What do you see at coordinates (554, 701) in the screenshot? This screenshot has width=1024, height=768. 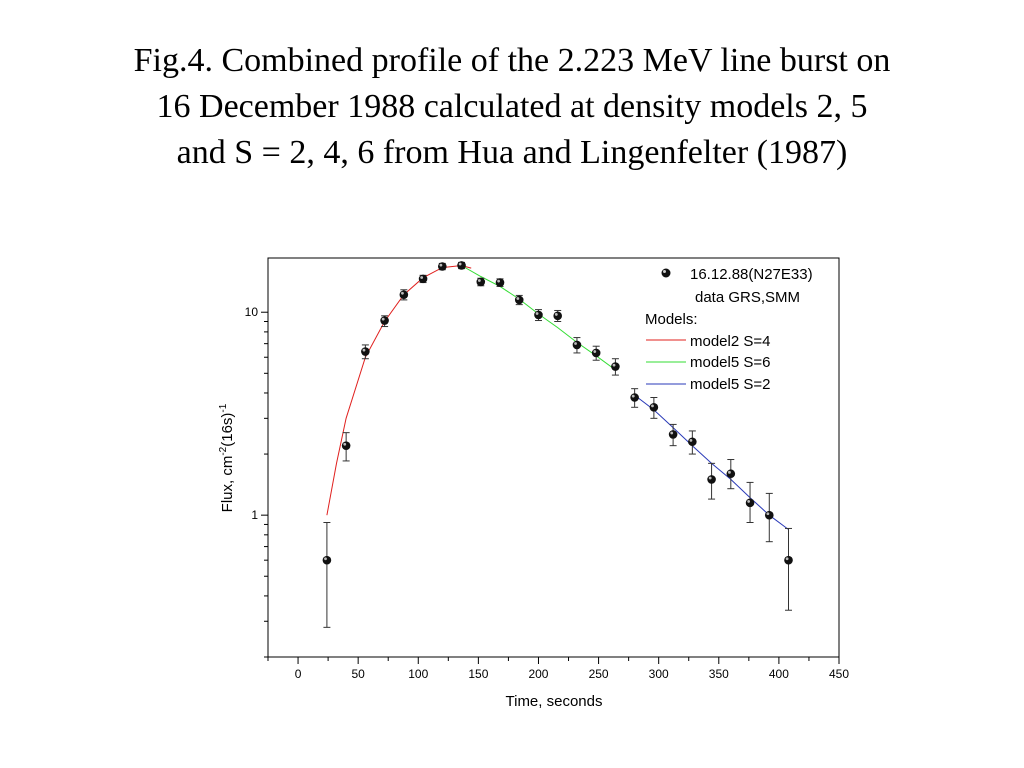 I see `x-axis-label: Time, seconds` at bounding box center [554, 701].